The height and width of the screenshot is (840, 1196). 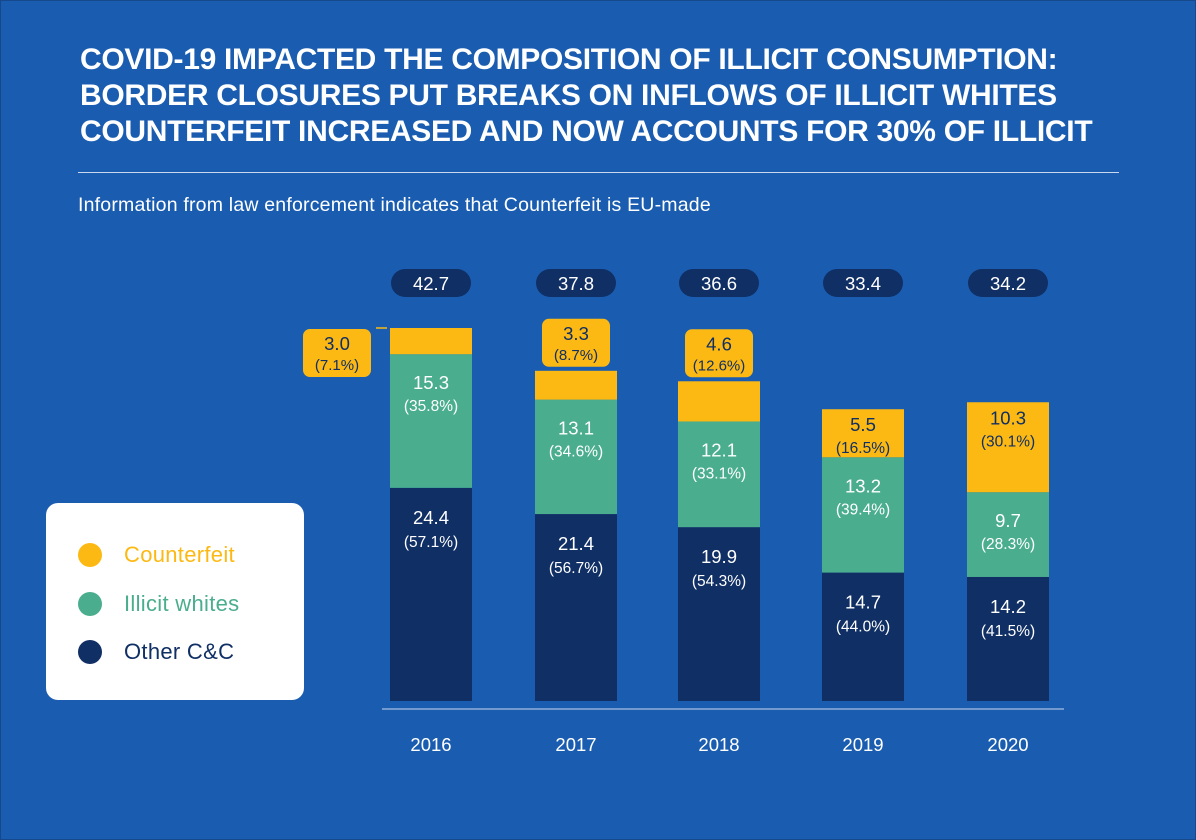 I want to click on share-label-other-cc-2020: (41.5%), so click(x=1008, y=631).